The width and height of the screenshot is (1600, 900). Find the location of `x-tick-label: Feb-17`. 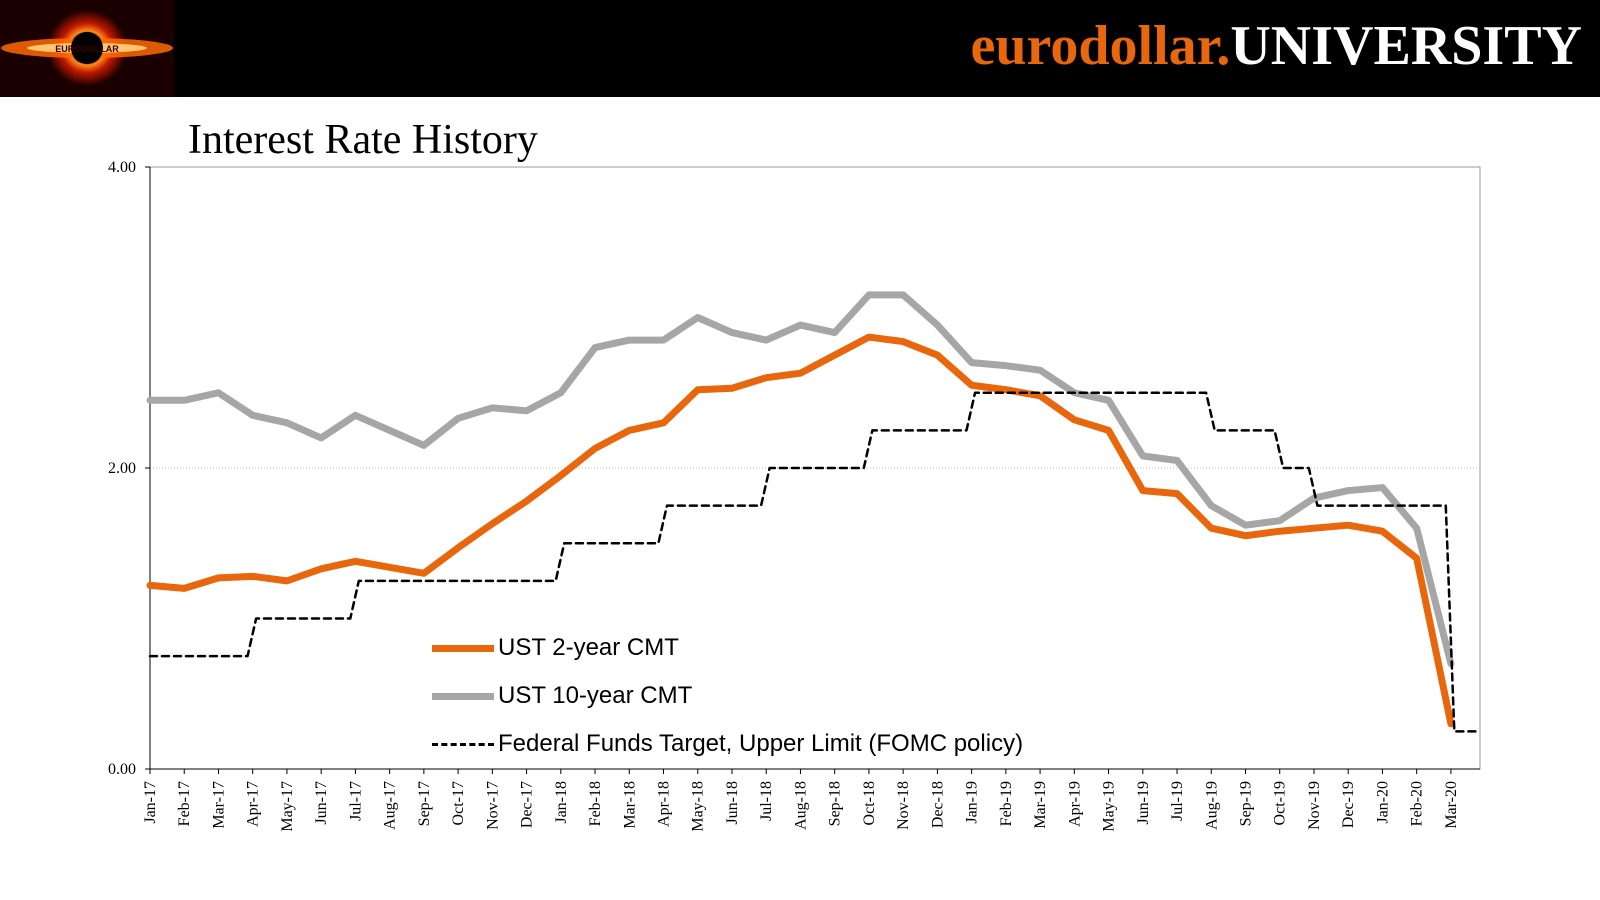

x-tick-label: Feb-17 is located at coordinates (184, 803).